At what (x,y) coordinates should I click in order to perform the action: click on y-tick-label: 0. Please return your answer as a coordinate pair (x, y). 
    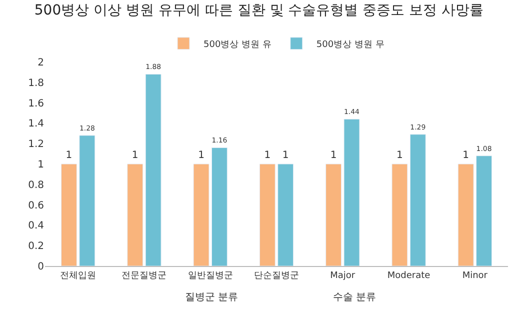
    Looking at the image, I should click on (41, 267).